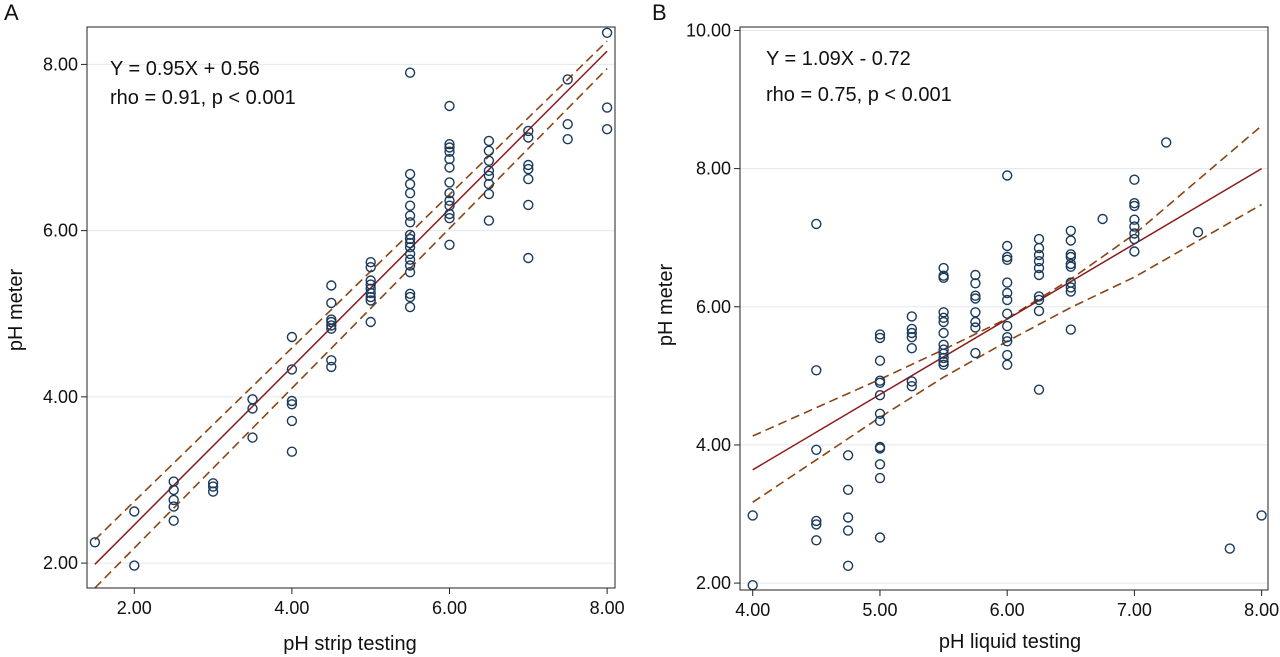 This screenshot has height=657, width=1280. What do you see at coordinates (16, 310) in the screenshot?
I see `panel-a-y-axis-title: pH meter` at bounding box center [16, 310].